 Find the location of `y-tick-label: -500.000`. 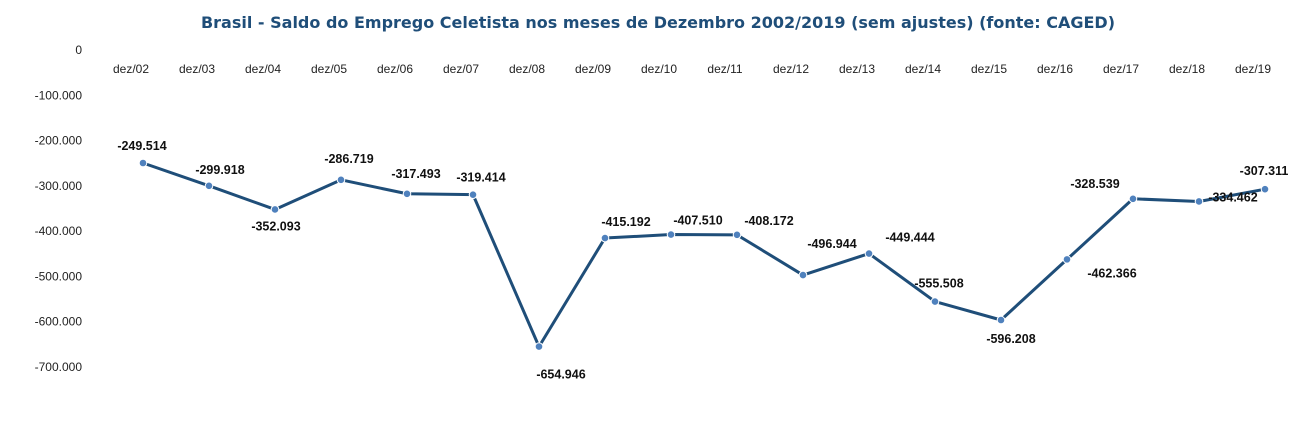

y-tick-label: -500.000 is located at coordinates (59, 276).